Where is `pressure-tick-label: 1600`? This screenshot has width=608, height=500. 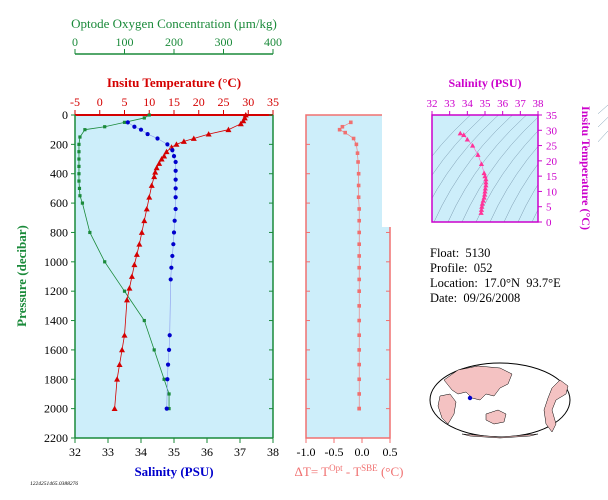
pressure-tick-label: 1600 is located at coordinates (56, 350).